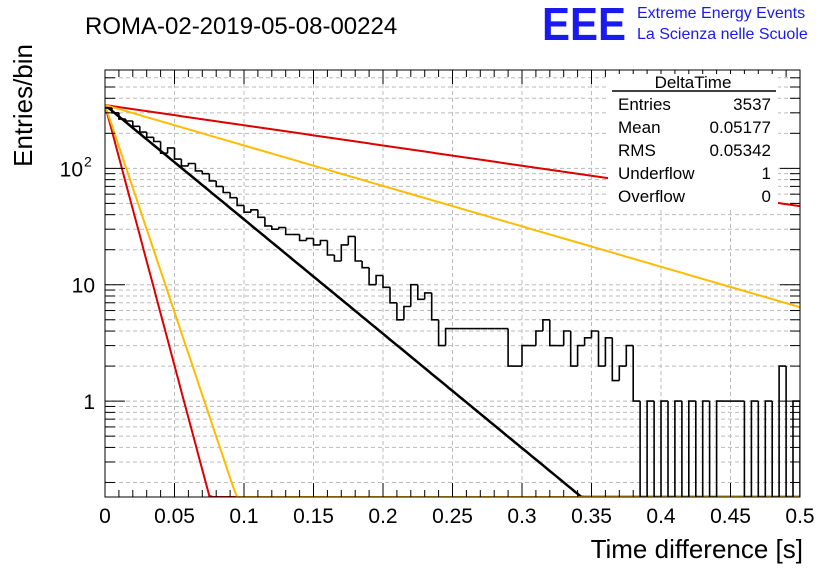 This screenshot has height=572, width=836. What do you see at coordinates (88, 161) in the screenshot?
I see `y-tick-exponent: 2` at bounding box center [88, 161].